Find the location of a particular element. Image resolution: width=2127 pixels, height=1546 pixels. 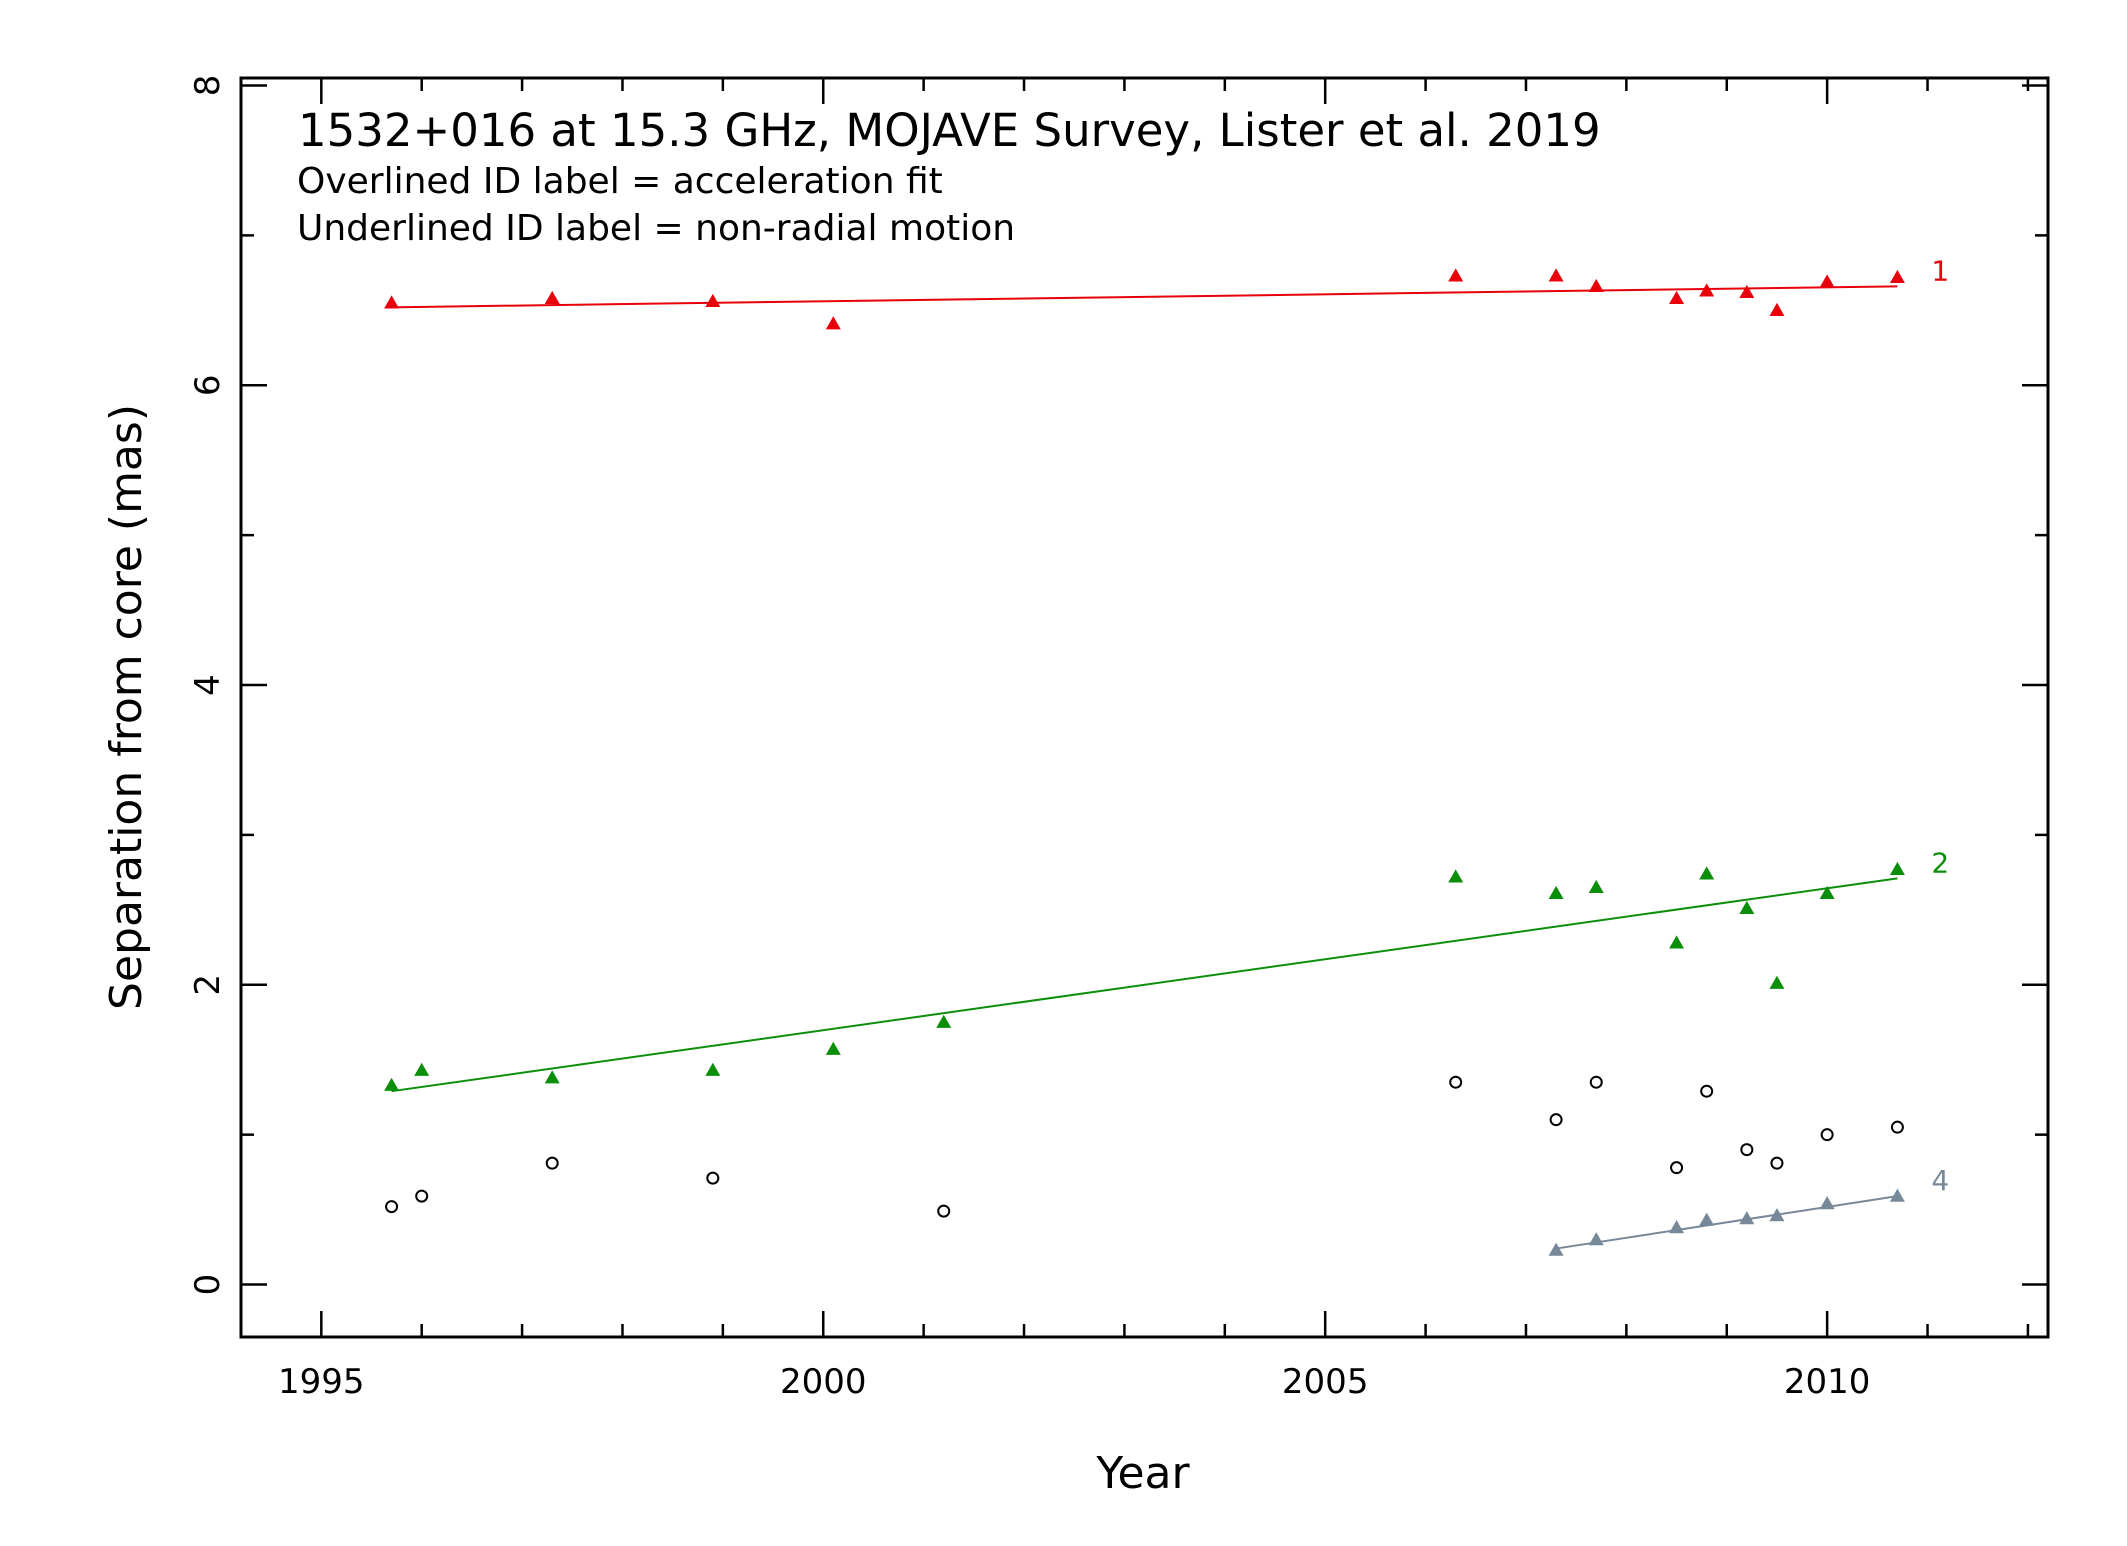

y-tick-label: 0 is located at coordinates (208, 1285).